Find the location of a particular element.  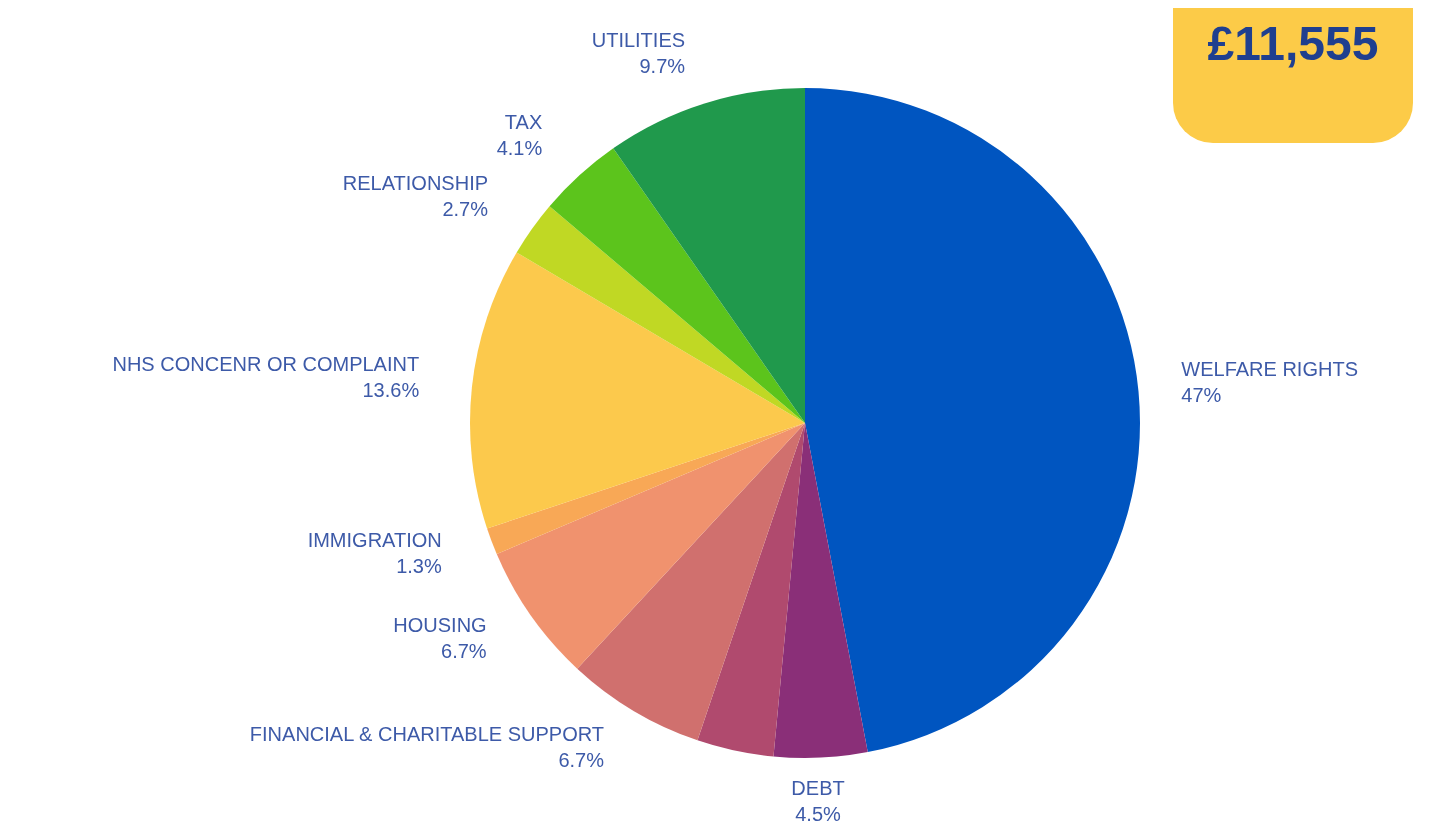

slice-label: RELATIONSHIP is located at coordinates (415, 182).